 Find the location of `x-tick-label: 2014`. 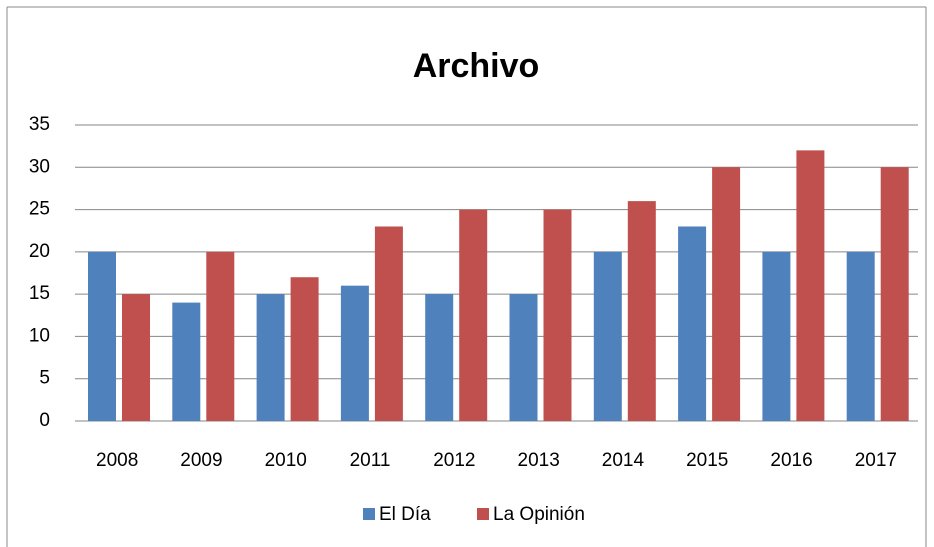

x-tick-label: 2014 is located at coordinates (623, 460).